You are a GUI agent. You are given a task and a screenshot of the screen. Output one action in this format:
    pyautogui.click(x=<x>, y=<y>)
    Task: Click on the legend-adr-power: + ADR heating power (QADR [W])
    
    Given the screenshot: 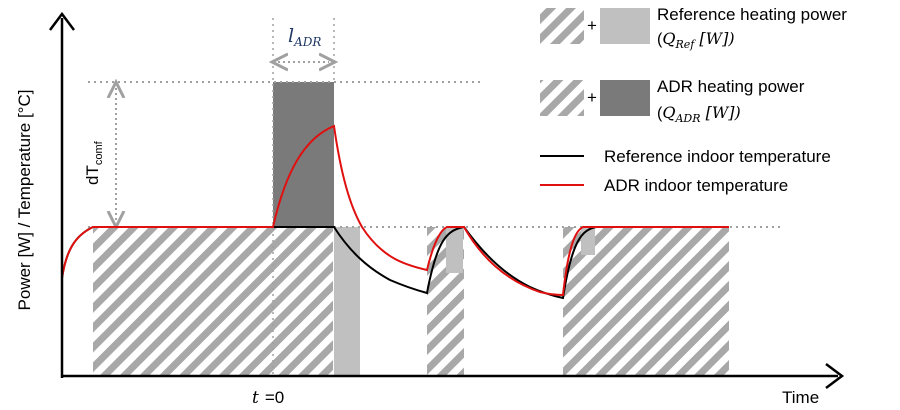 What is the action you would take?
    pyautogui.click(x=672, y=101)
    